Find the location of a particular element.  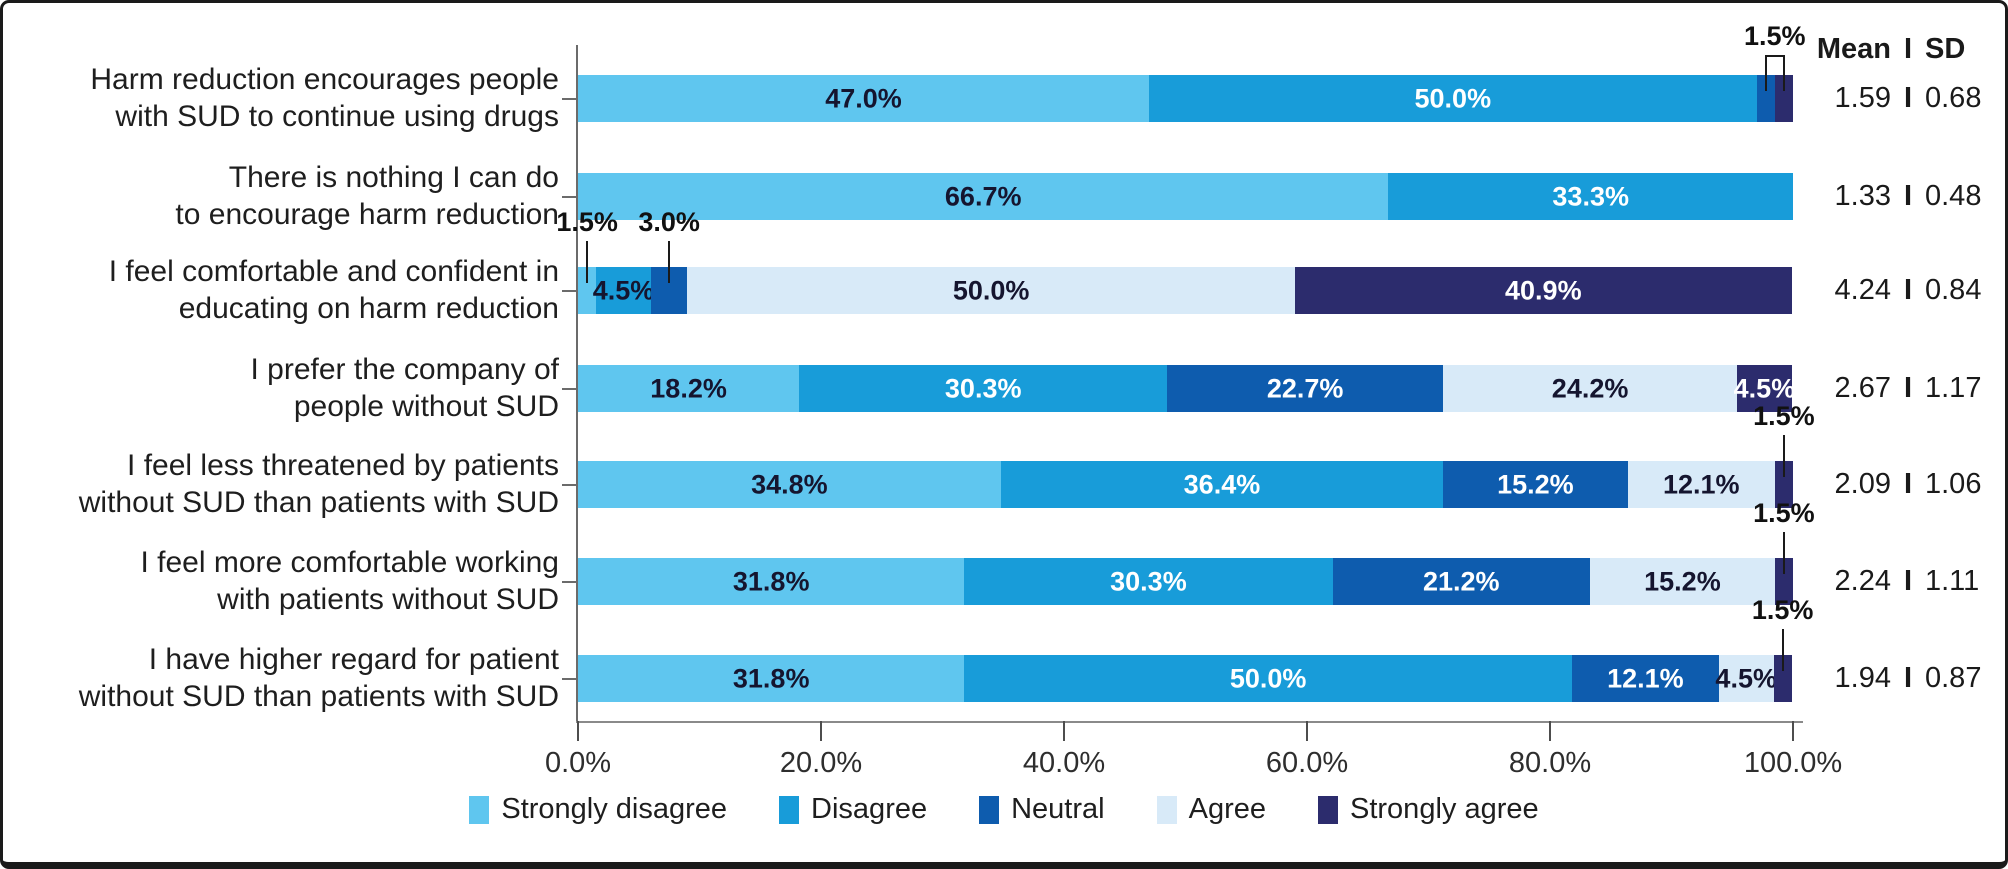

category-label-line: I feel more comfortable working is located at coordinates (349, 562).